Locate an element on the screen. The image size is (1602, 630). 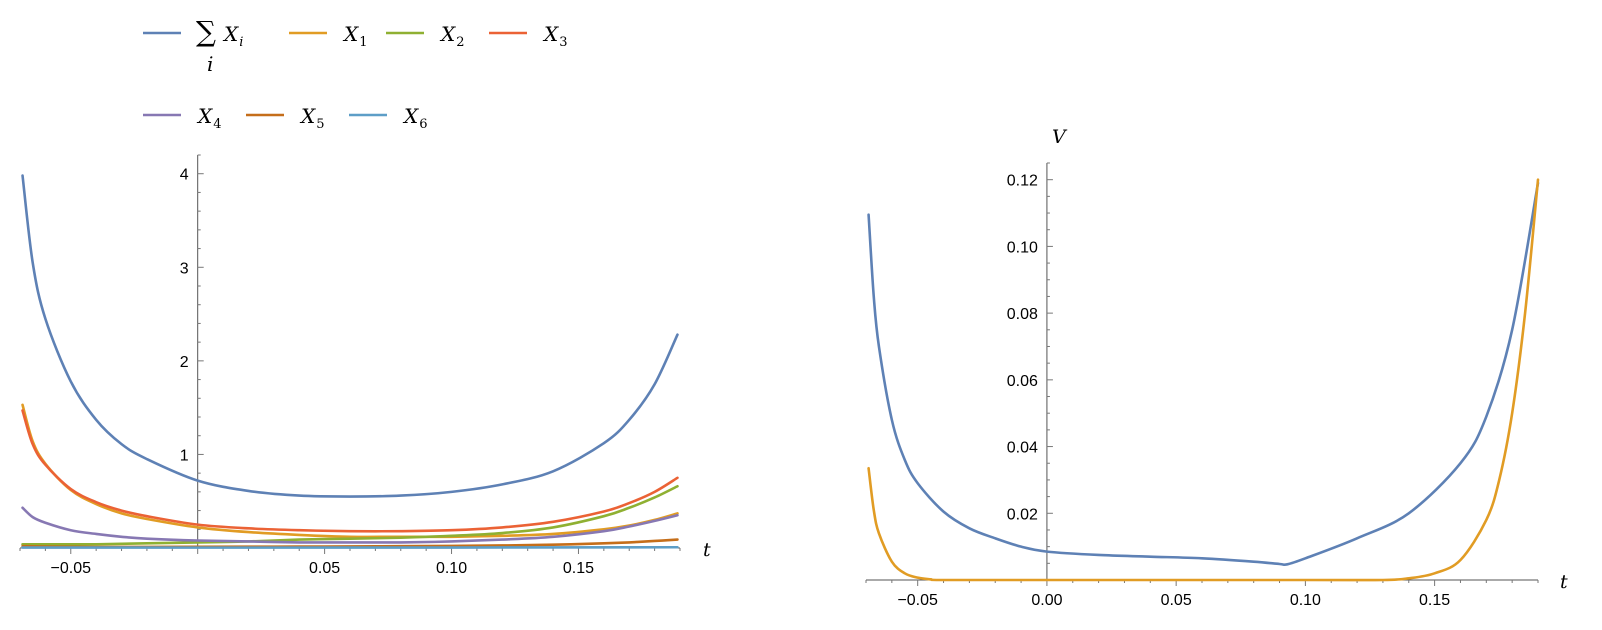
y-tick-label: 4 is located at coordinates (184, 175).